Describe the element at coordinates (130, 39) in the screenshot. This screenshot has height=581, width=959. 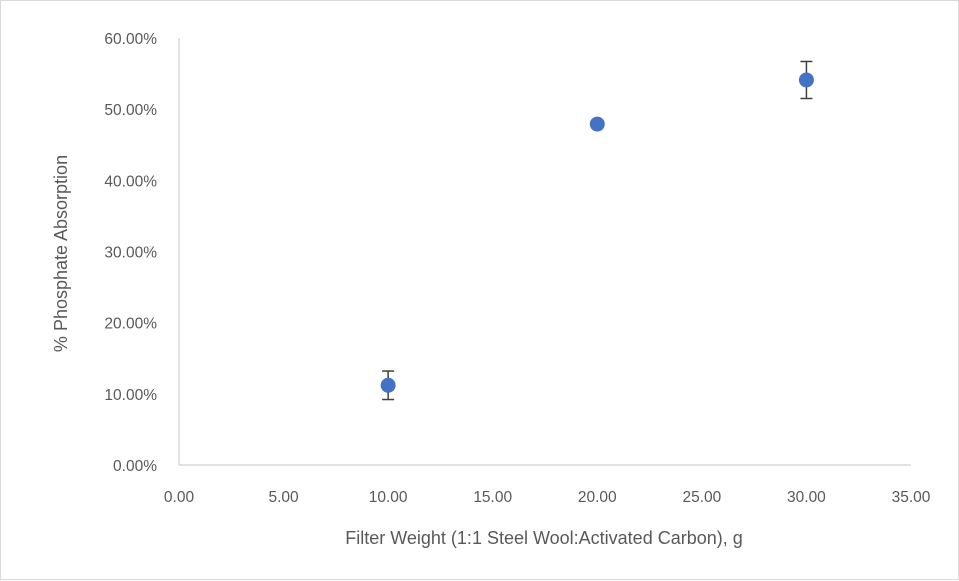
I see `y-tick-label: 60.00%` at that location.